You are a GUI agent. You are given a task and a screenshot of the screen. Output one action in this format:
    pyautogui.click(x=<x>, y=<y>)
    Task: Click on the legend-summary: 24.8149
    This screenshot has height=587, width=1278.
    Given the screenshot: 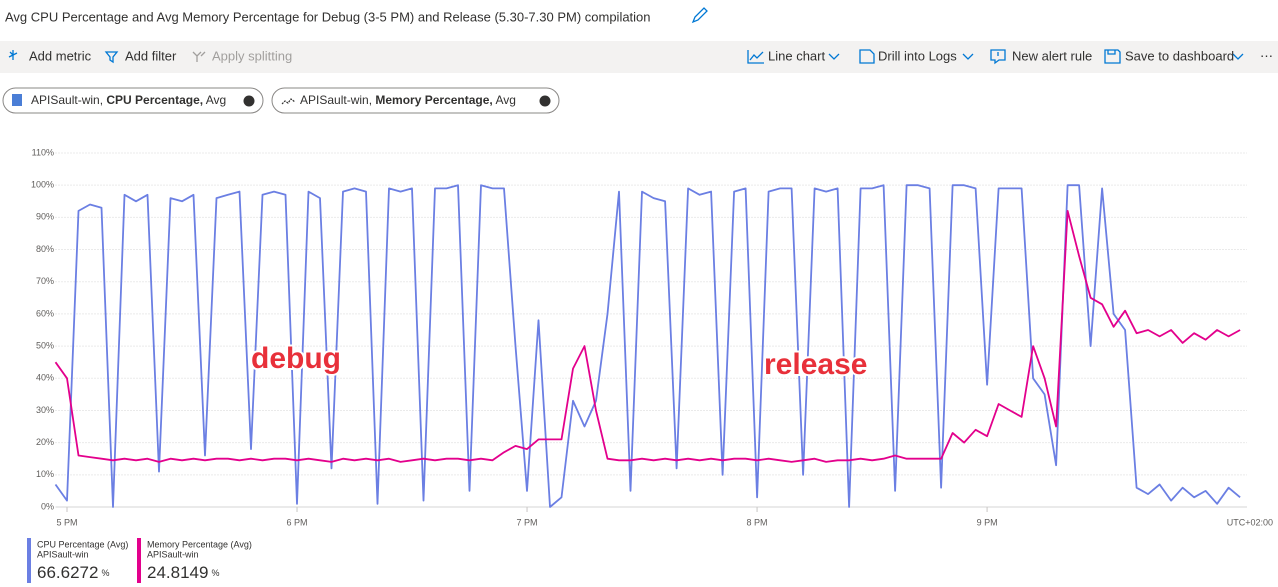 What is the action you would take?
    pyautogui.click(x=177, y=572)
    